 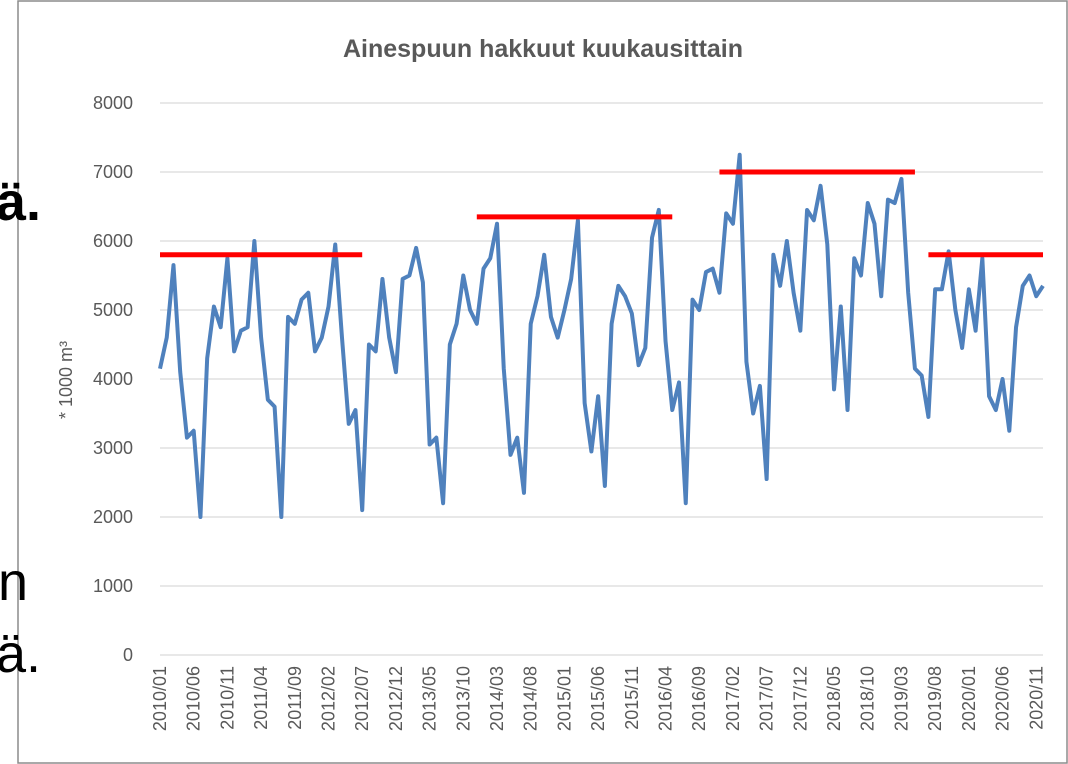 What do you see at coordinates (261, 698) in the screenshot?
I see `x-tick-label: 2011/04` at bounding box center [261, 698].